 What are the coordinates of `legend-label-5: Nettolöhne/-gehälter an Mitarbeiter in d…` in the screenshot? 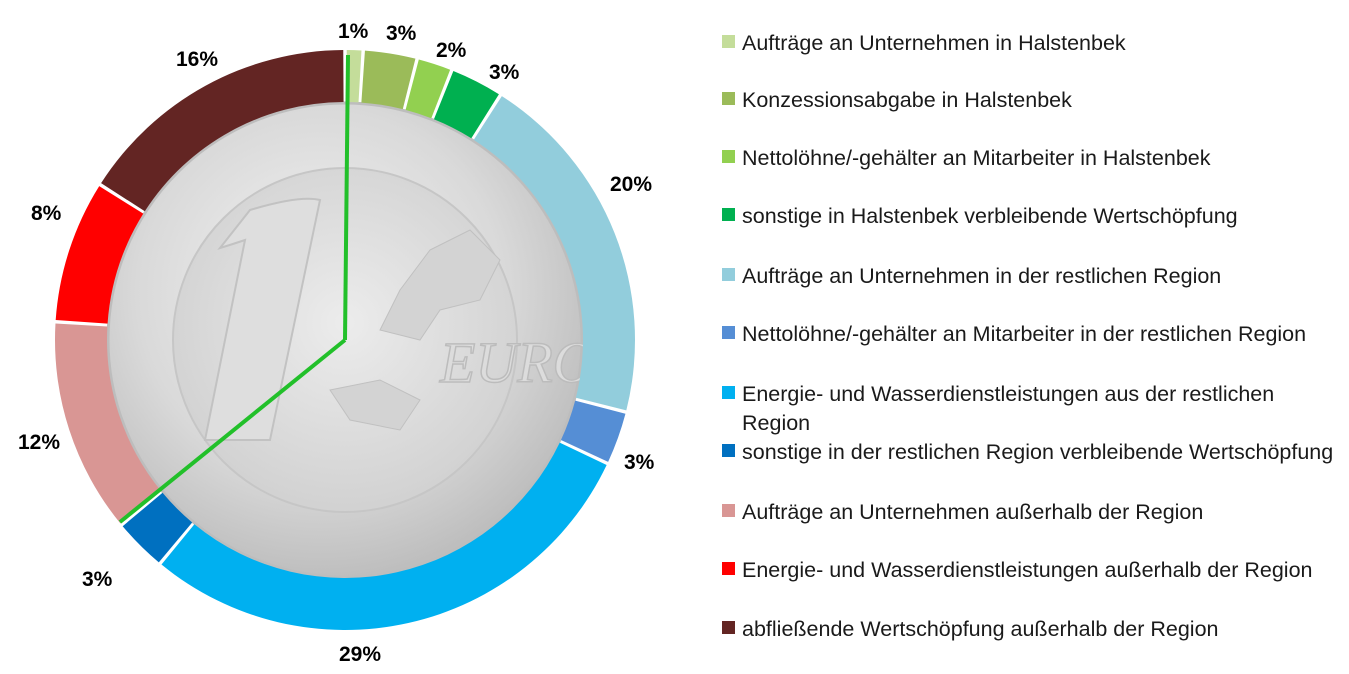 It's located at (1024, 334).